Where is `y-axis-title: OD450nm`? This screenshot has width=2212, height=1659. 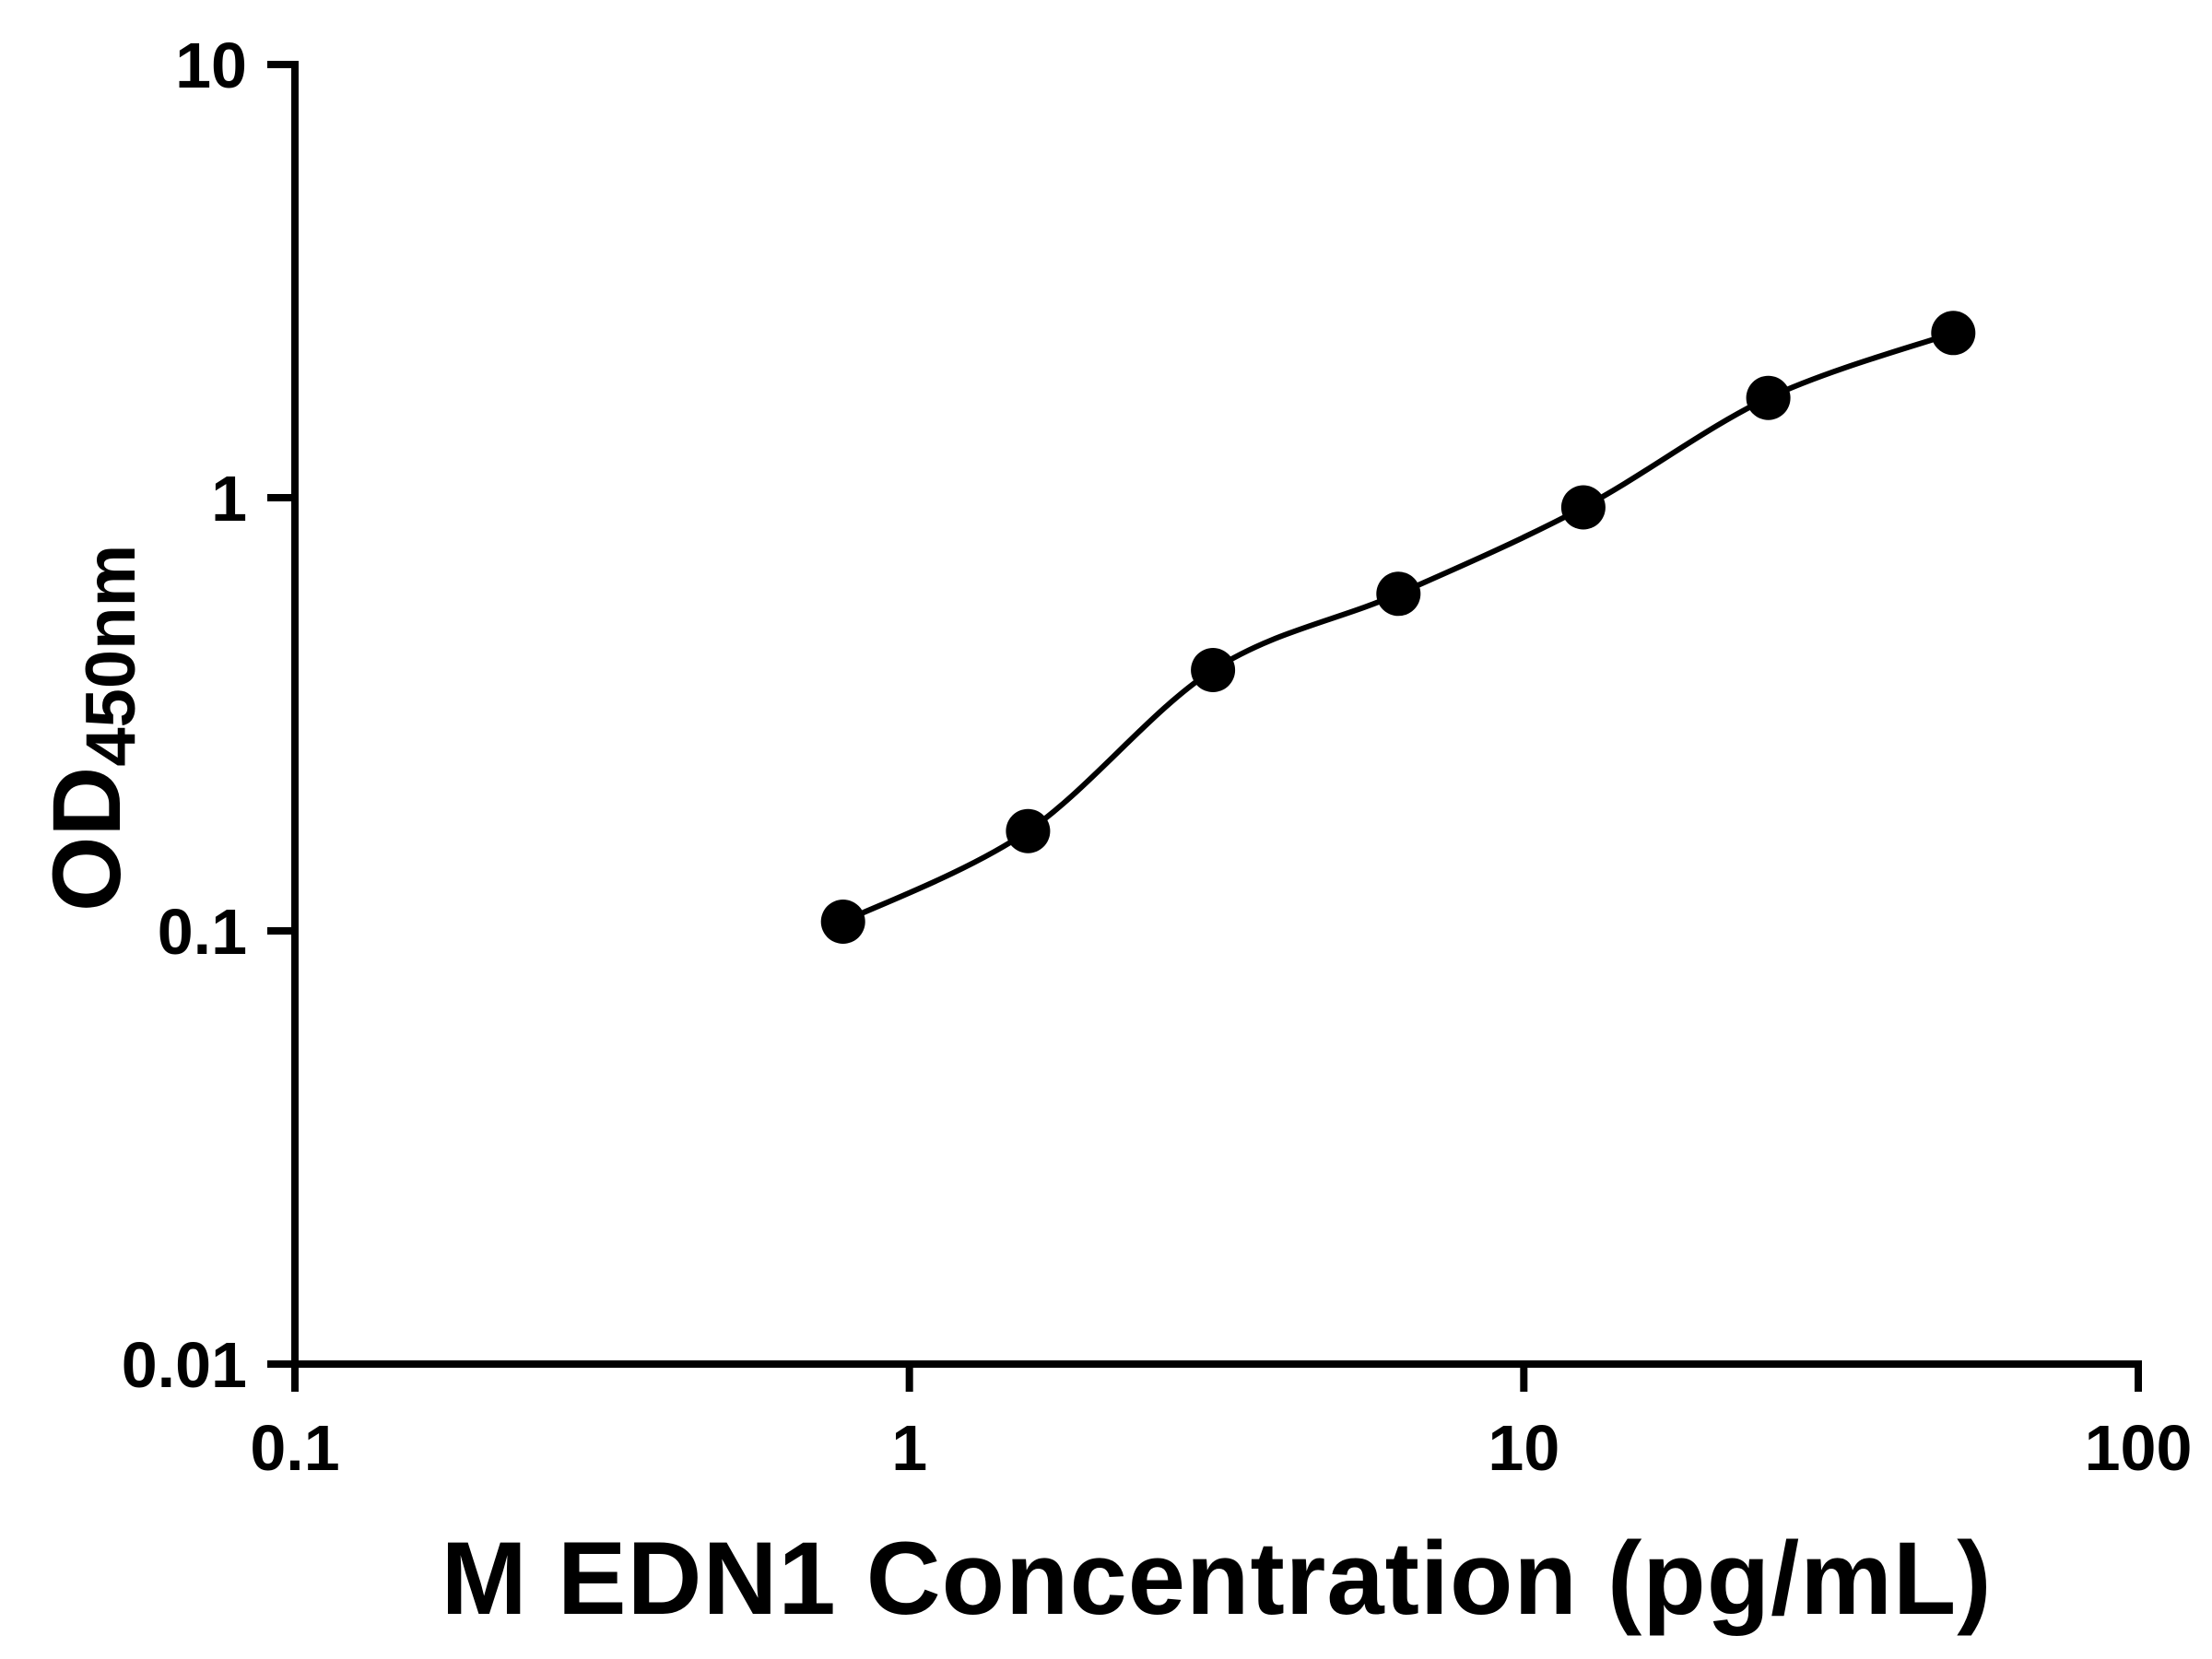
y-axis-title: OD450nm is located at coordinates (91, 728).